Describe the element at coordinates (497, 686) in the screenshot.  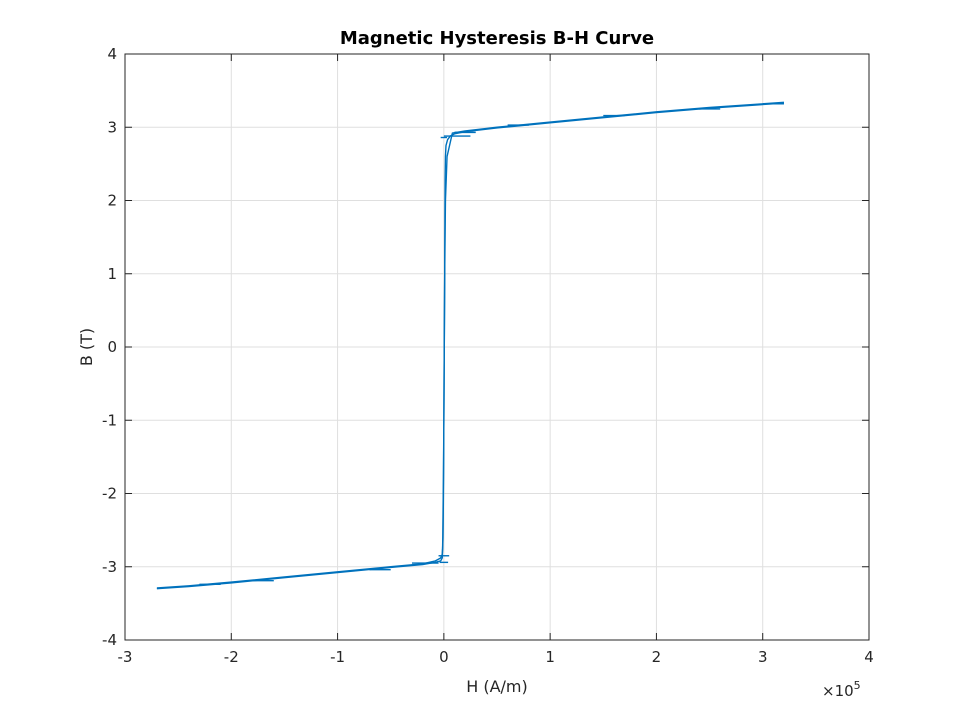
I see `x-axis-label: H (A/m)` at that location.